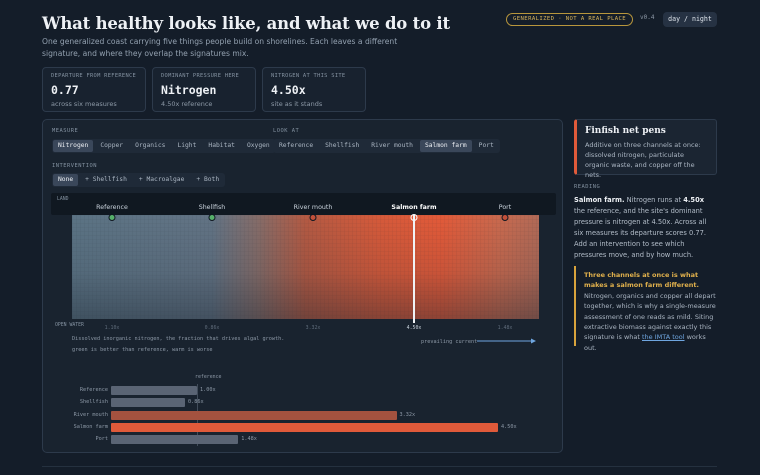 This screenshot has height=475, width=760. Describe the element at coordinates (599, 200) in the screenshot. I see `reading-lead: Salmon farm.` at that location.